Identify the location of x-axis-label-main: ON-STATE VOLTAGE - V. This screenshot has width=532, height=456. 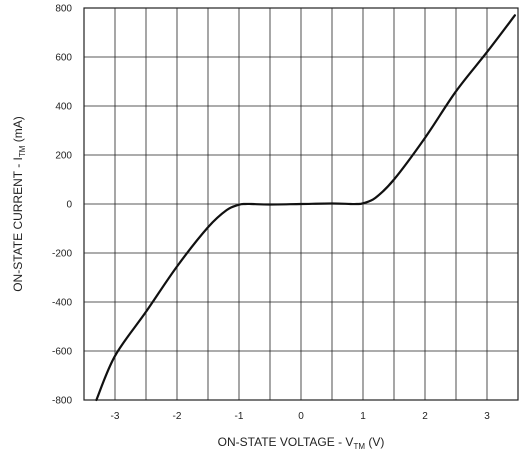
(286, 442).